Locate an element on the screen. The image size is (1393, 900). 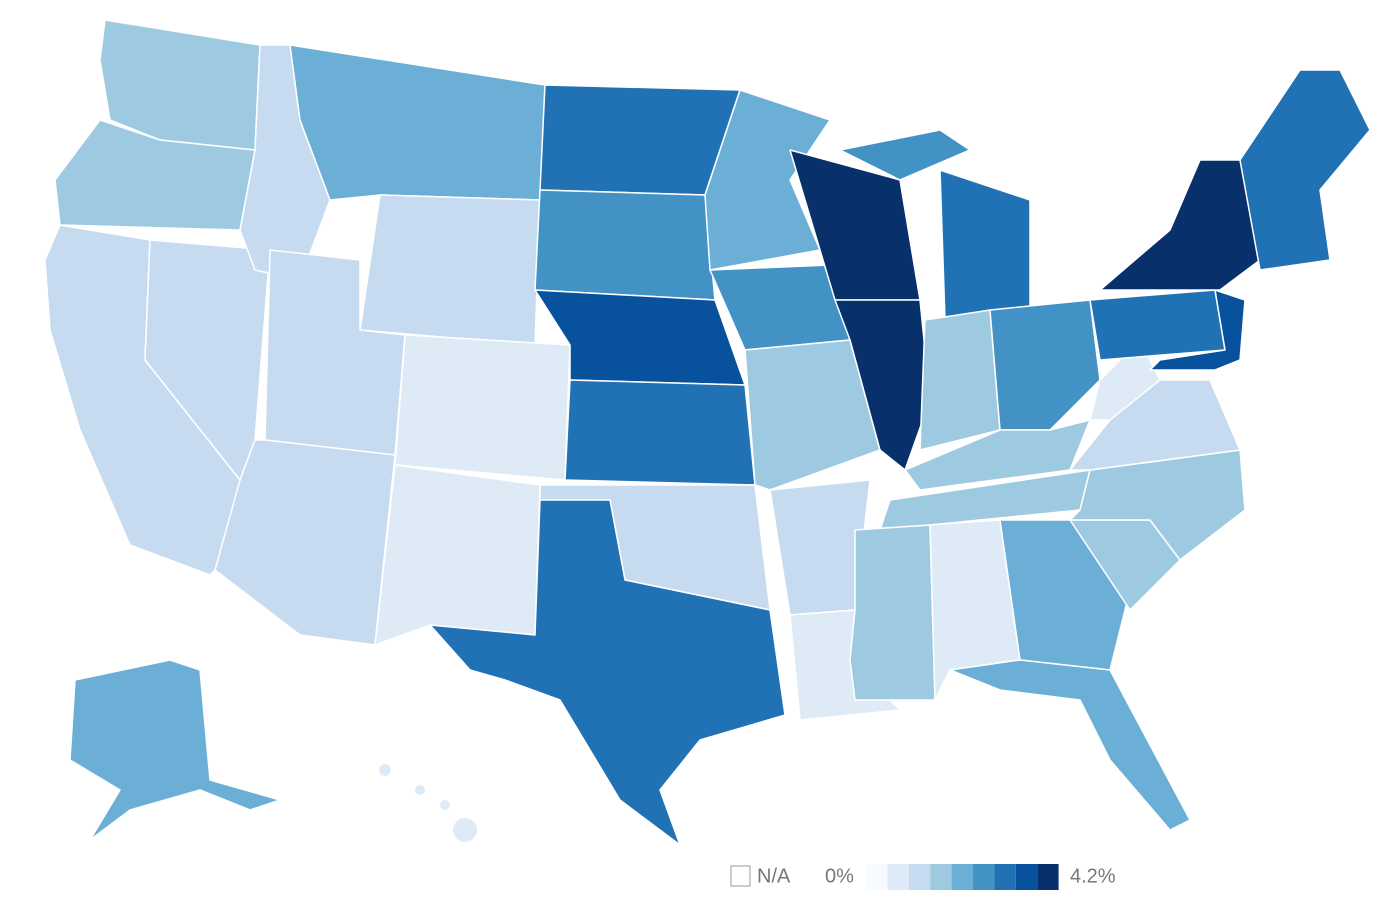
na-label: N/A is located at coordinates (774, 876).